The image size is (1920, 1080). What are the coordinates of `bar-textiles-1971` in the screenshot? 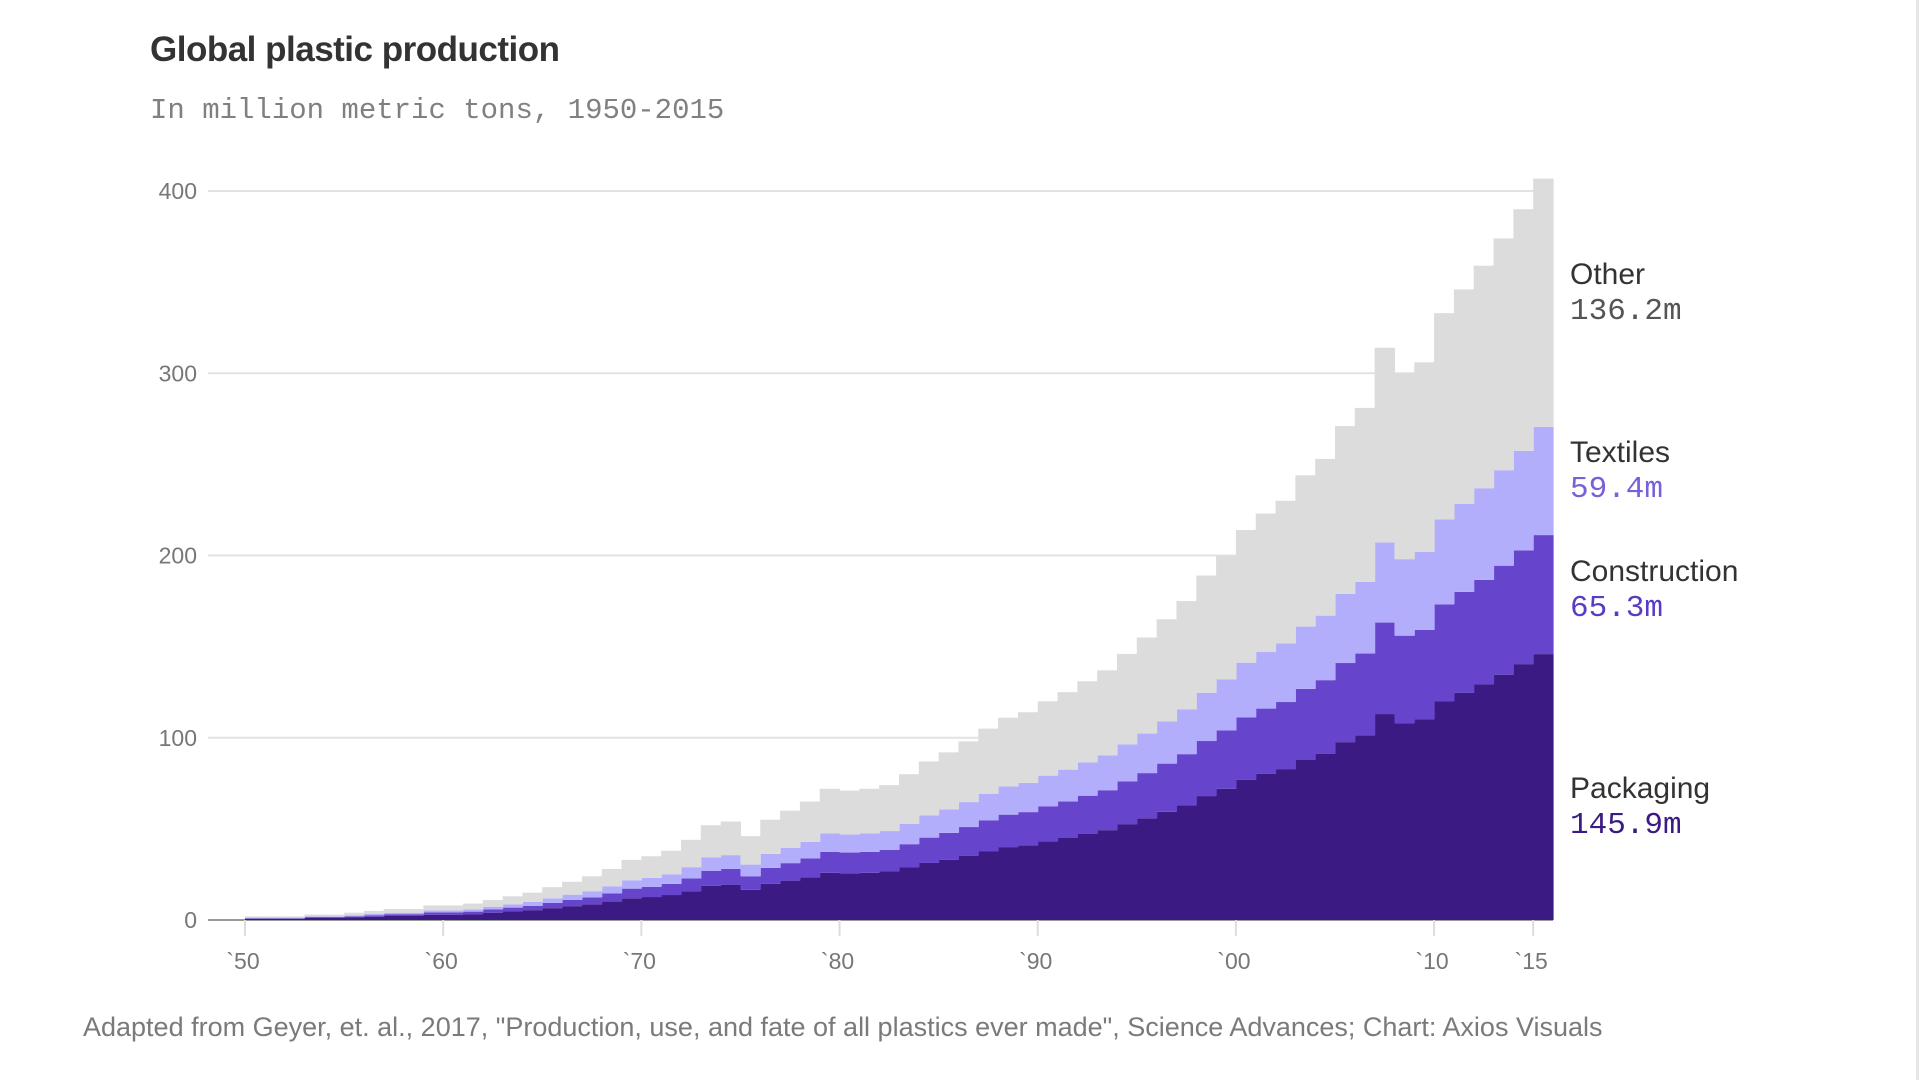 It's located at (671, 879).